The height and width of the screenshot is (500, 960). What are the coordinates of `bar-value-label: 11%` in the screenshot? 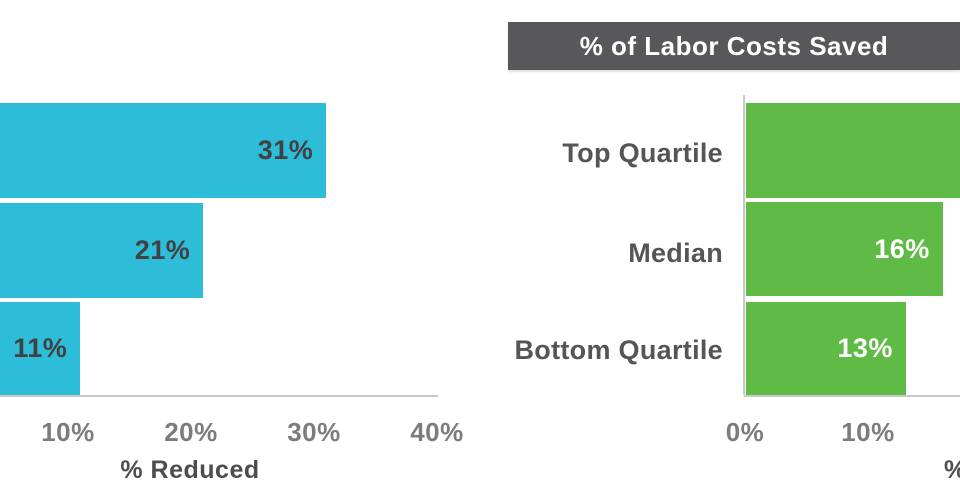 It's located at (40, 348).